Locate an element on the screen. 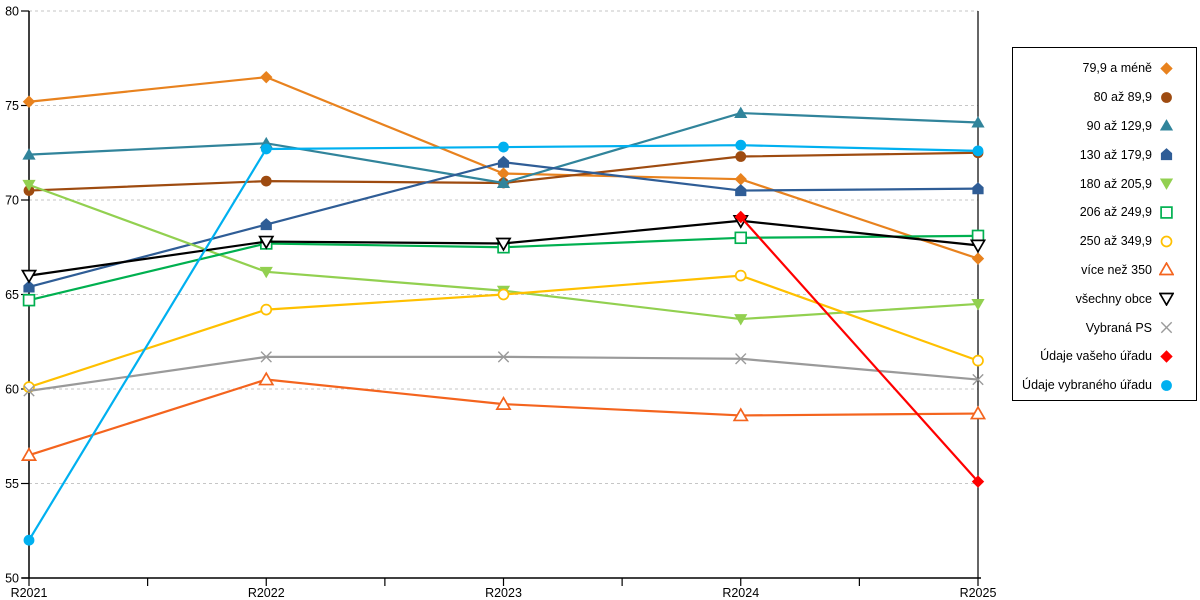 This screenshot has height=600, width=1200. legend-item: 180 až 205,9 is located at coordinates (1104, 183).